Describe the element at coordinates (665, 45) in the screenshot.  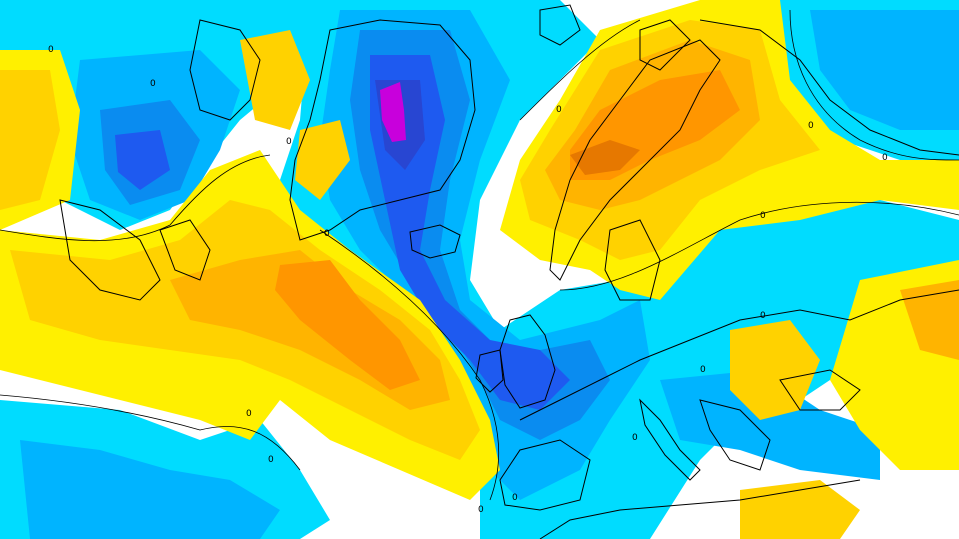
I see `coastline-novaya-zemlya` at that location.